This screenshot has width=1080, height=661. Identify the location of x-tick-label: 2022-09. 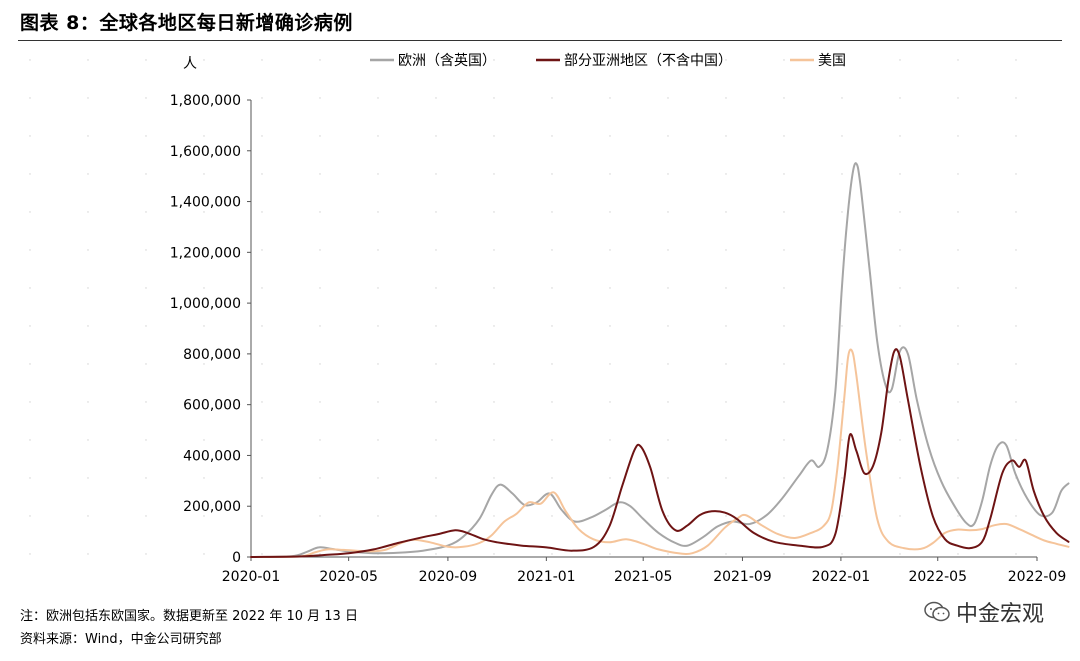
(1037, 577).